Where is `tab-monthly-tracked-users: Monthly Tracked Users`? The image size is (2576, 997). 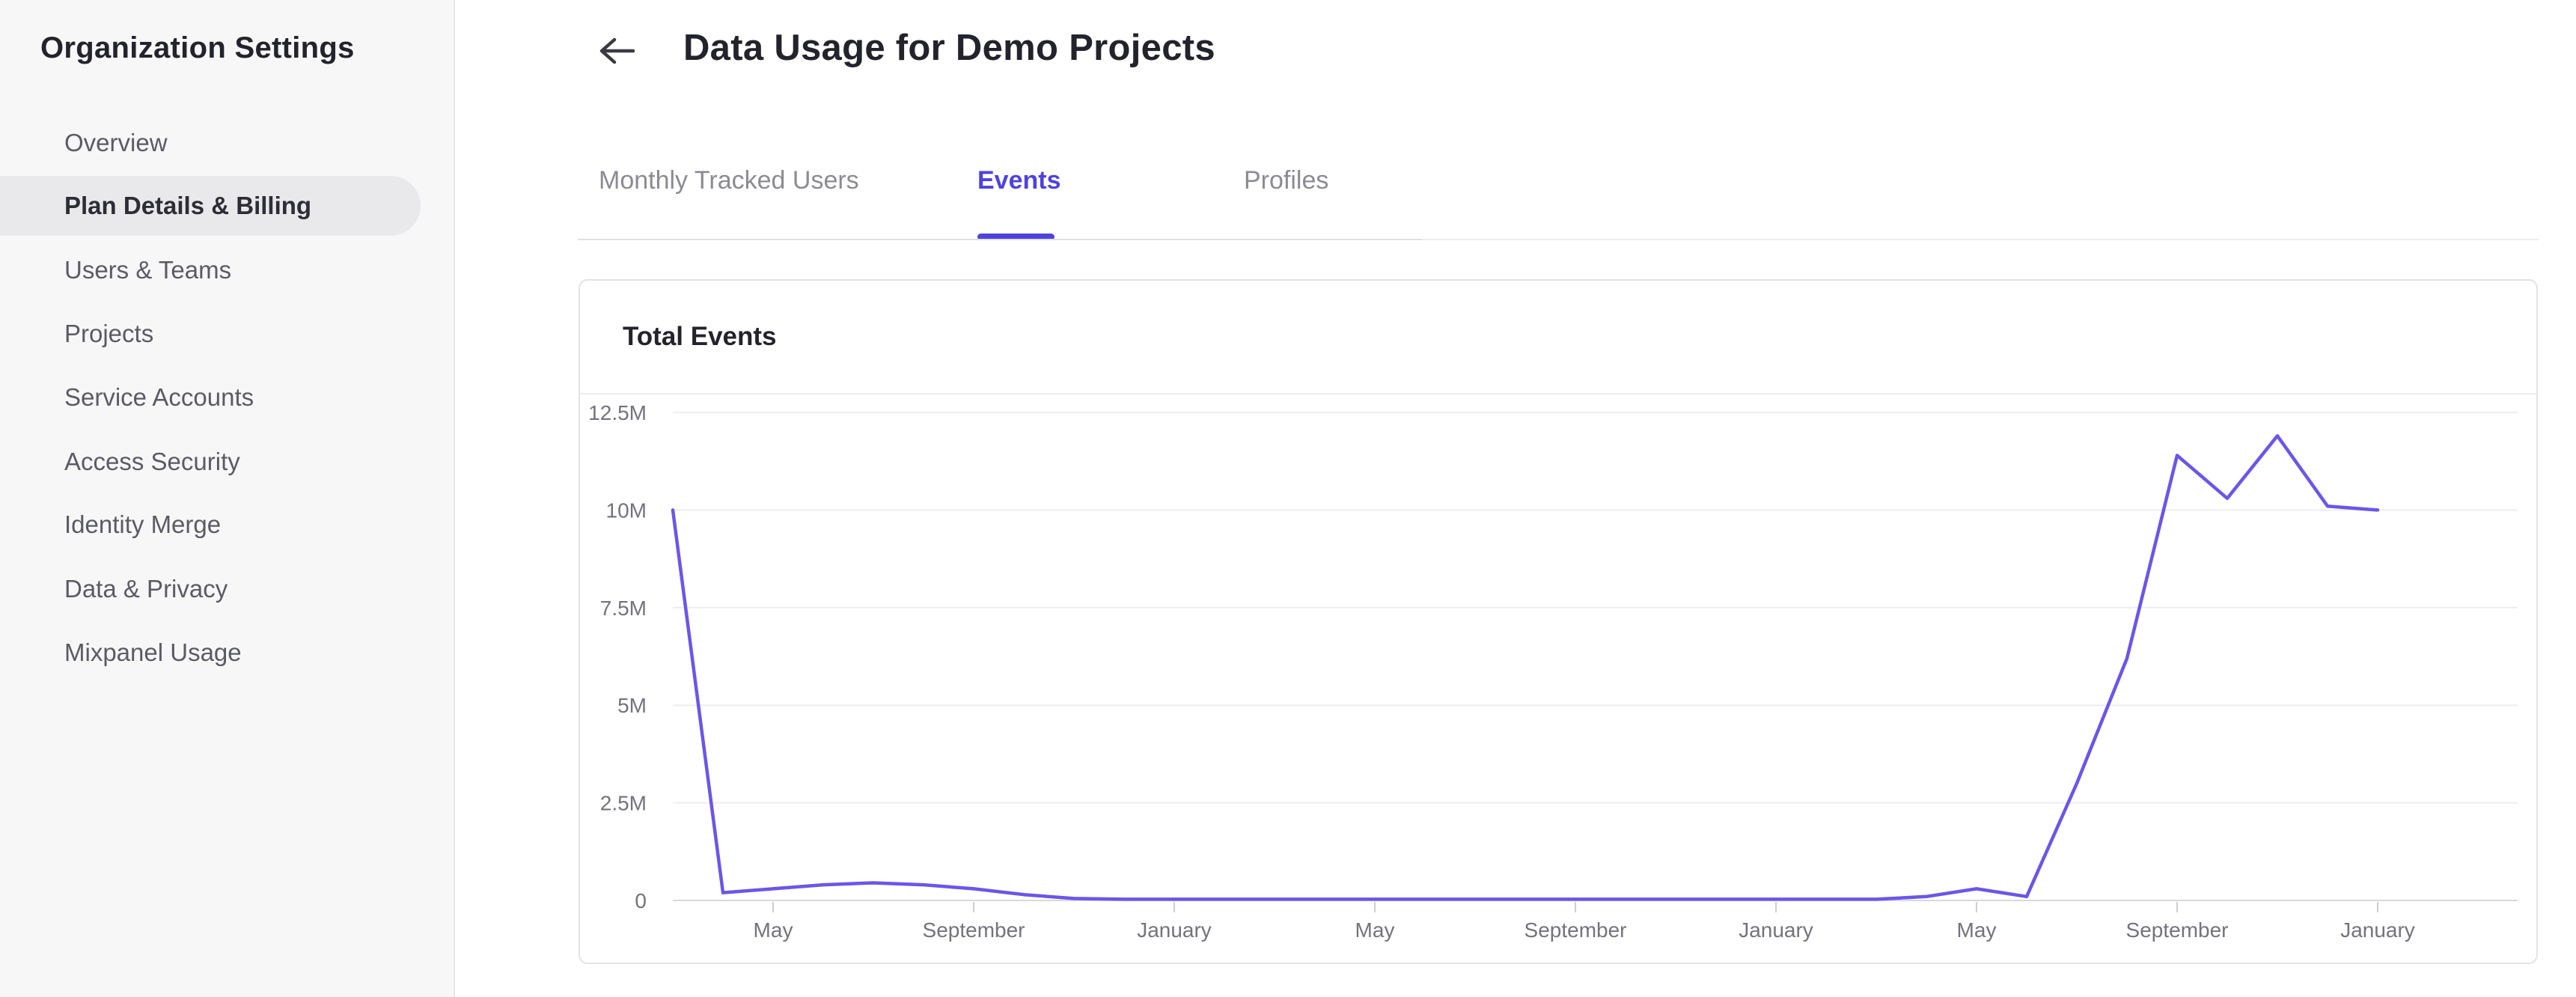
tab-monthly-tracked-users: Monthly Tracked Users is located at coordinates (729, 180).